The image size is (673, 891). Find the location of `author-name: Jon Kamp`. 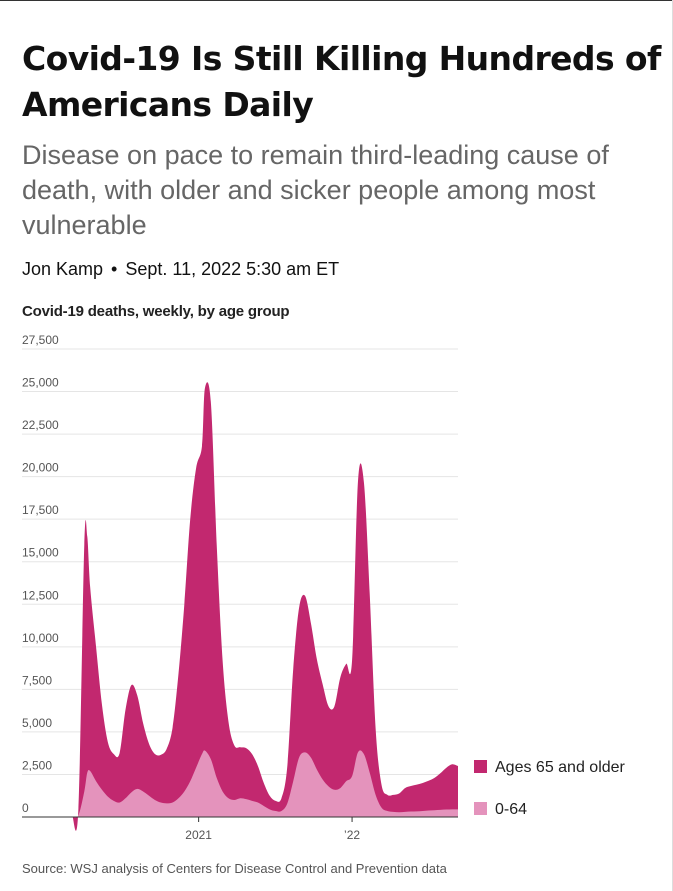

author-name: Jon Kamp is located at coordinates (63, 269).